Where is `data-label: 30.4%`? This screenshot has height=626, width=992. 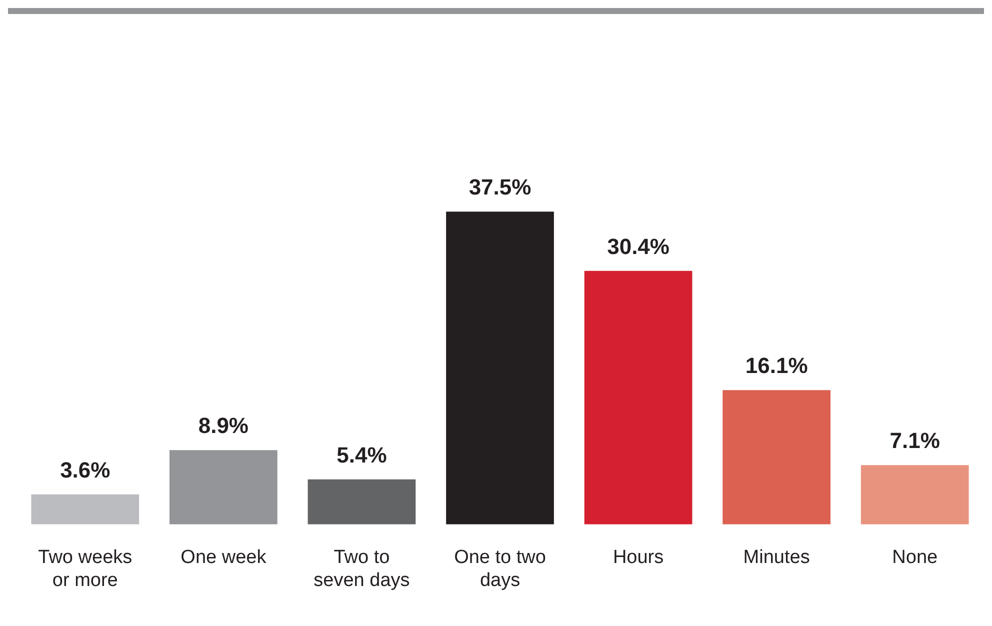 data-label: 30.4% is located at coordinates (638, 246).